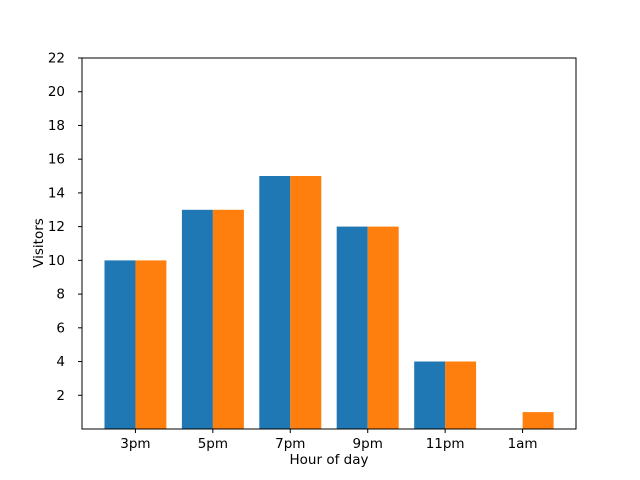 This screenshot has width=640, height=480. I want to click on y-tick-label: 4, so click(60, 362).